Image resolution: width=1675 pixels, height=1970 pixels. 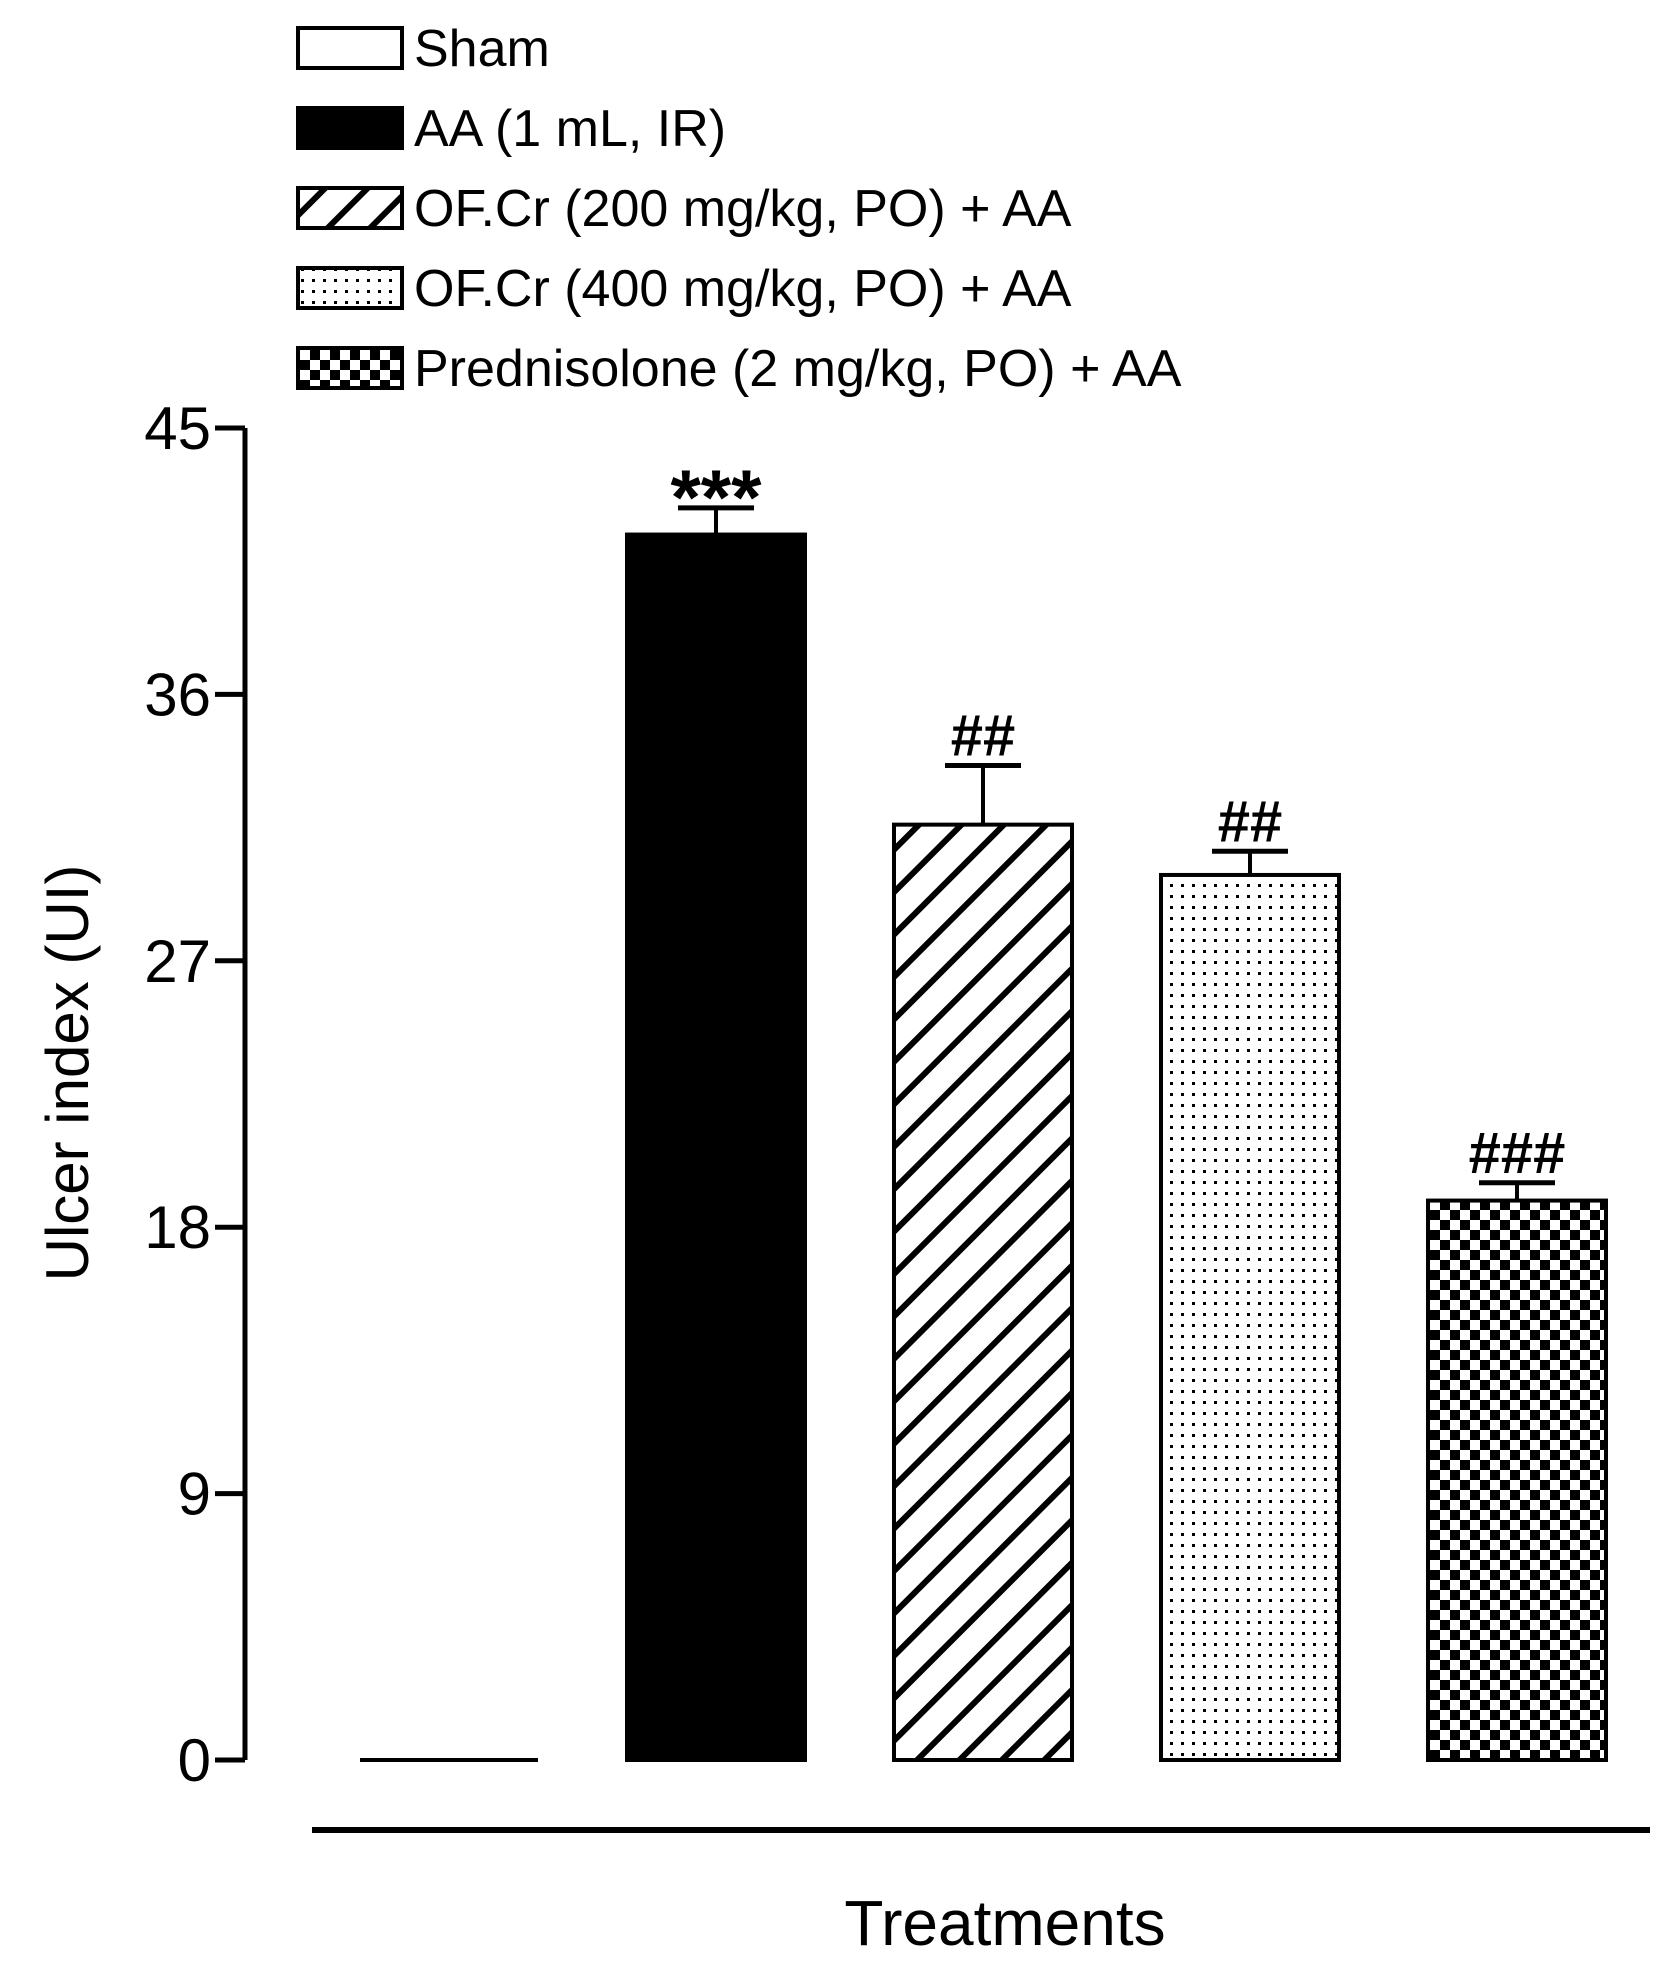 I want to click on significance-label: ###, so click(x=1517, y=1153).